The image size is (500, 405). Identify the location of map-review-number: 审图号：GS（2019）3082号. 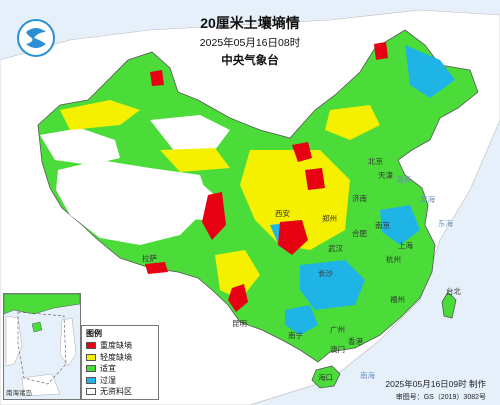
(440, 397).